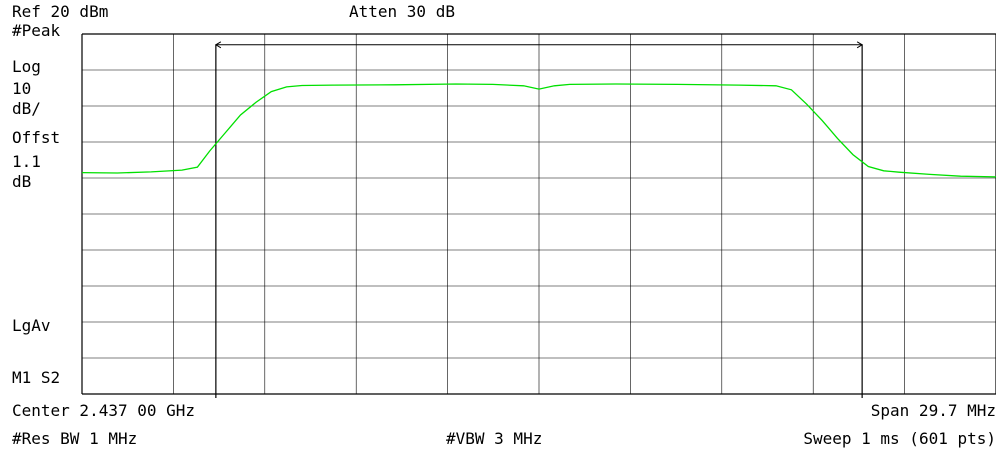  What do you see at coordinates (402, 11) in the screenshot?
I see `attenuation-label: Atten 30 dB` at bounding box center [402, 11].